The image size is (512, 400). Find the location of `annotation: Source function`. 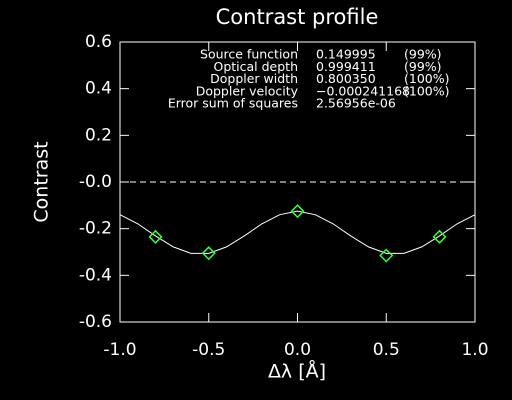

annotation: Source function is located at coordinates (249, 54).